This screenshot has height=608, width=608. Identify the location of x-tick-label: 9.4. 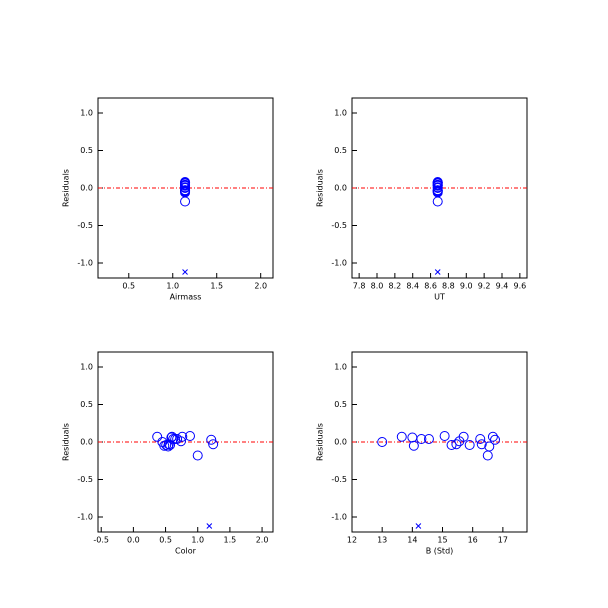
(502, 286).